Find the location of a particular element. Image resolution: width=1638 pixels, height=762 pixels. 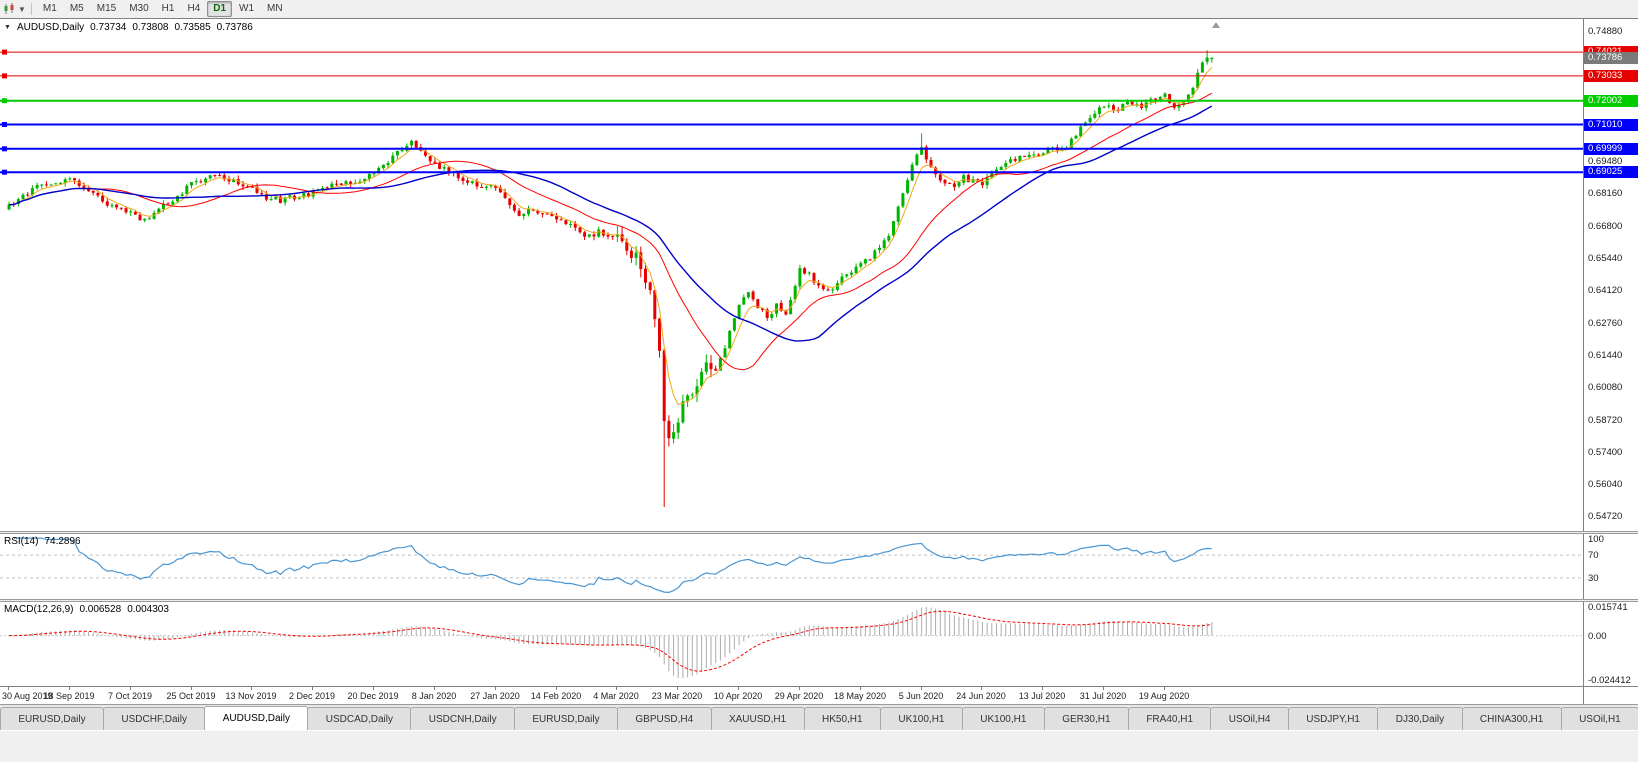

rsi-axis-label: 30 is located at coordinates (1593, 578).